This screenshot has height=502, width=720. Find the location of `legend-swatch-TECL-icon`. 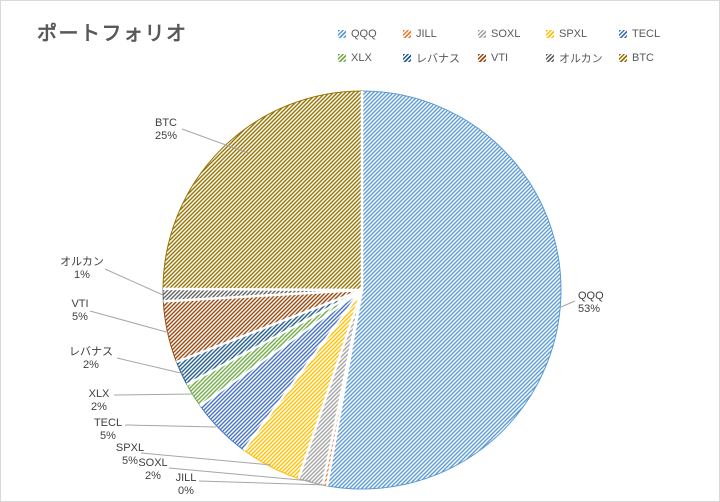

legend-swatch-TECL-icon is located at coordinates (623, 34).